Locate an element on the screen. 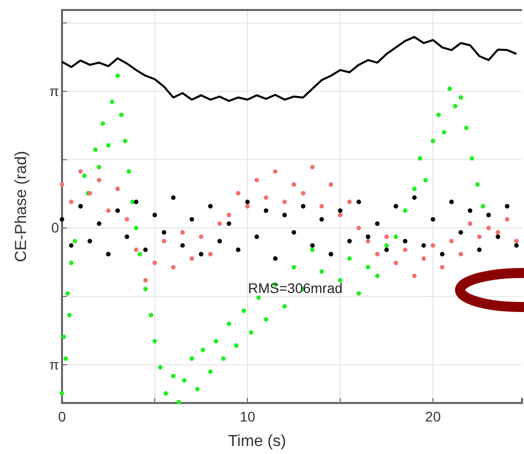 This screenshot has height=454, width=524. x-tick-label: 10 is located at coordinates (248, 416).